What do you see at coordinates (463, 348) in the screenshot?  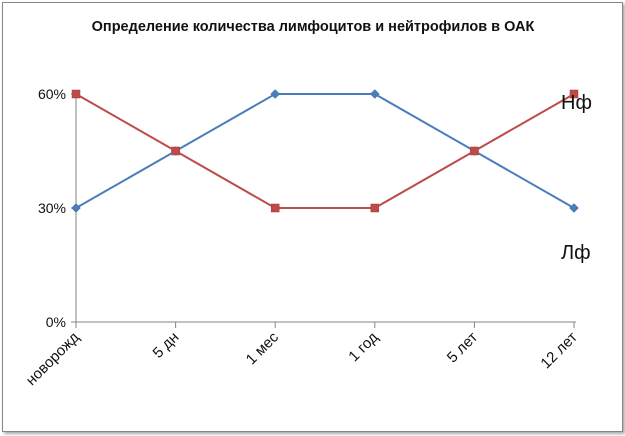 I see `x-tick-label: 5 лет` at bounding box center [463, 348].